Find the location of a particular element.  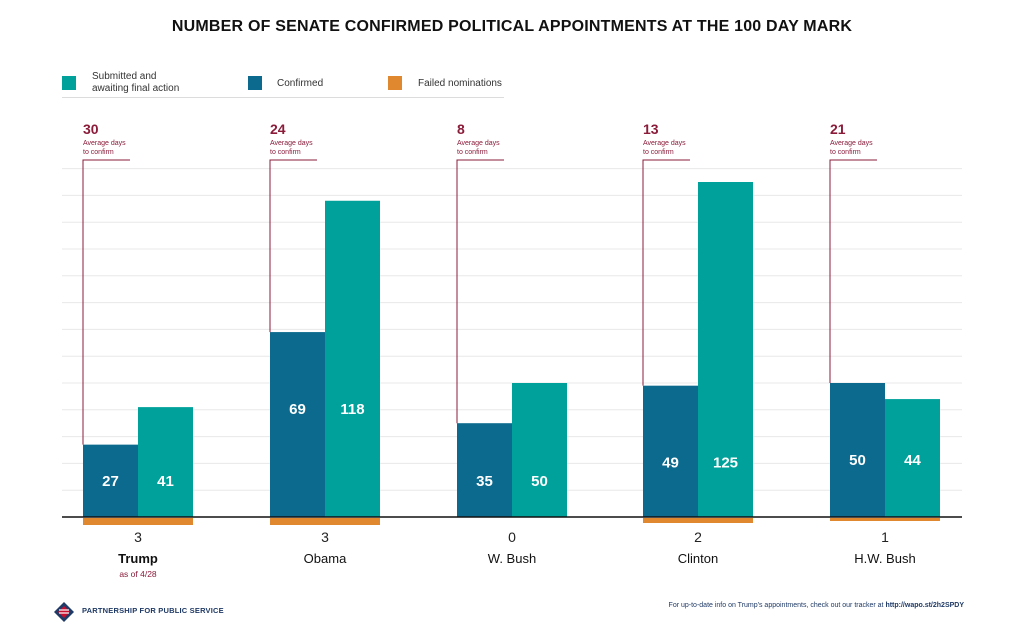

avg-days-value: 8 is located at coordinates (461, 129).